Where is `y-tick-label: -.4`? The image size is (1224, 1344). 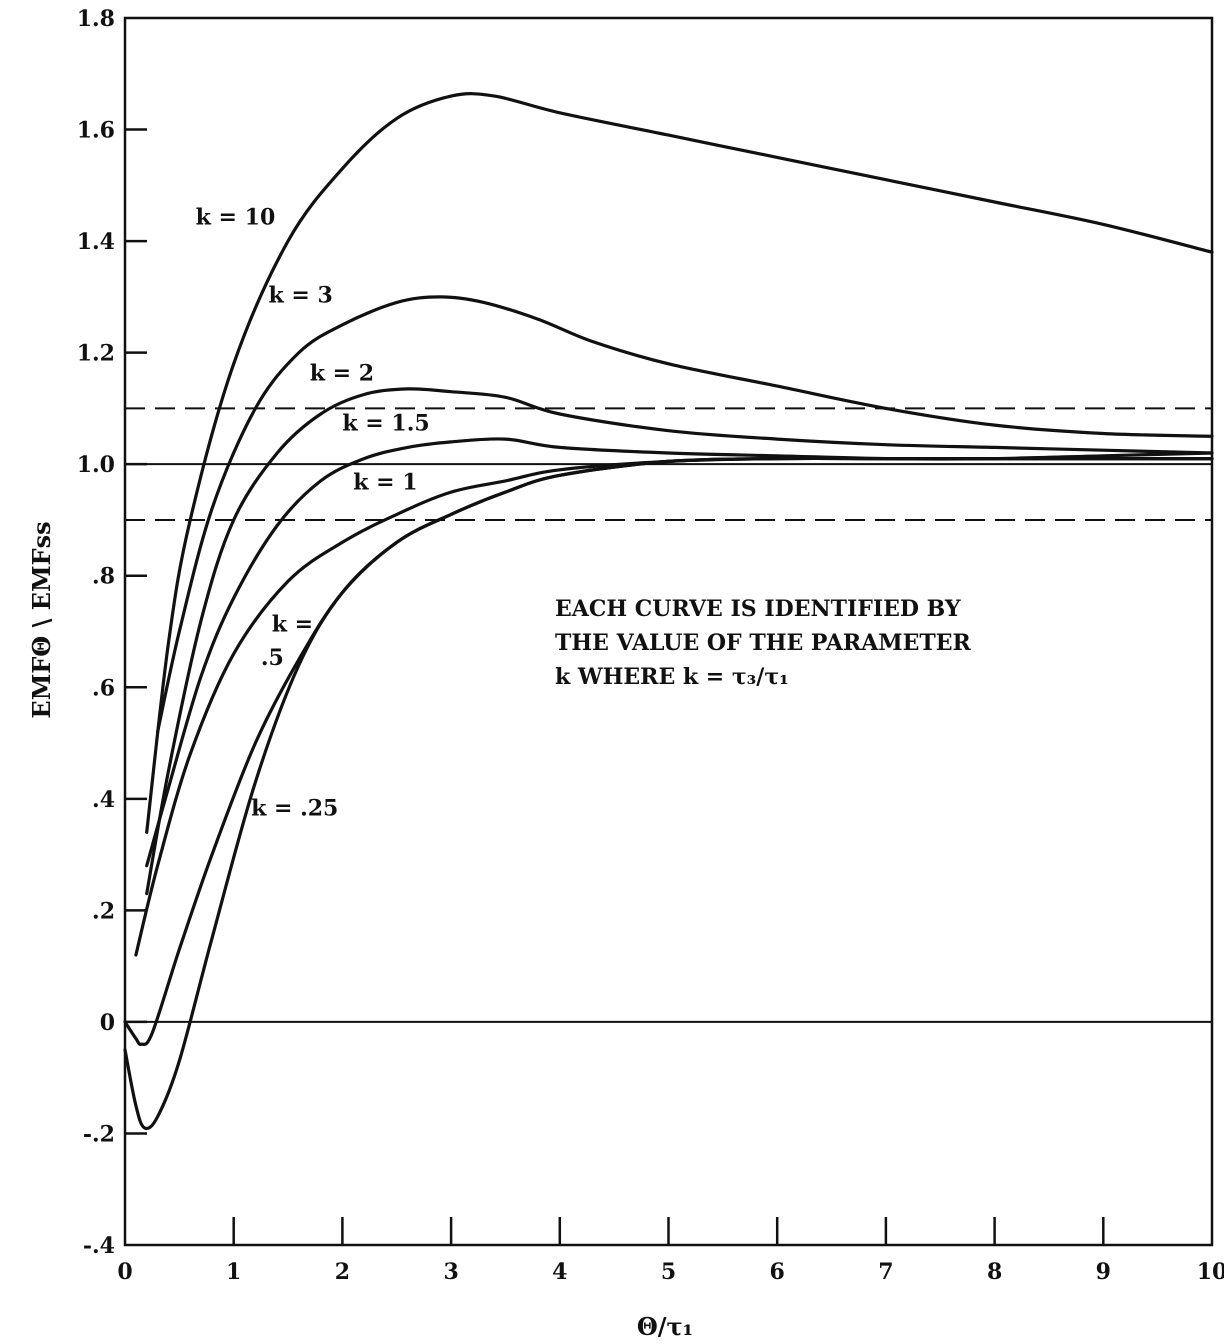
y-tick-label: -.4 is located at coordinates (99, 1246).